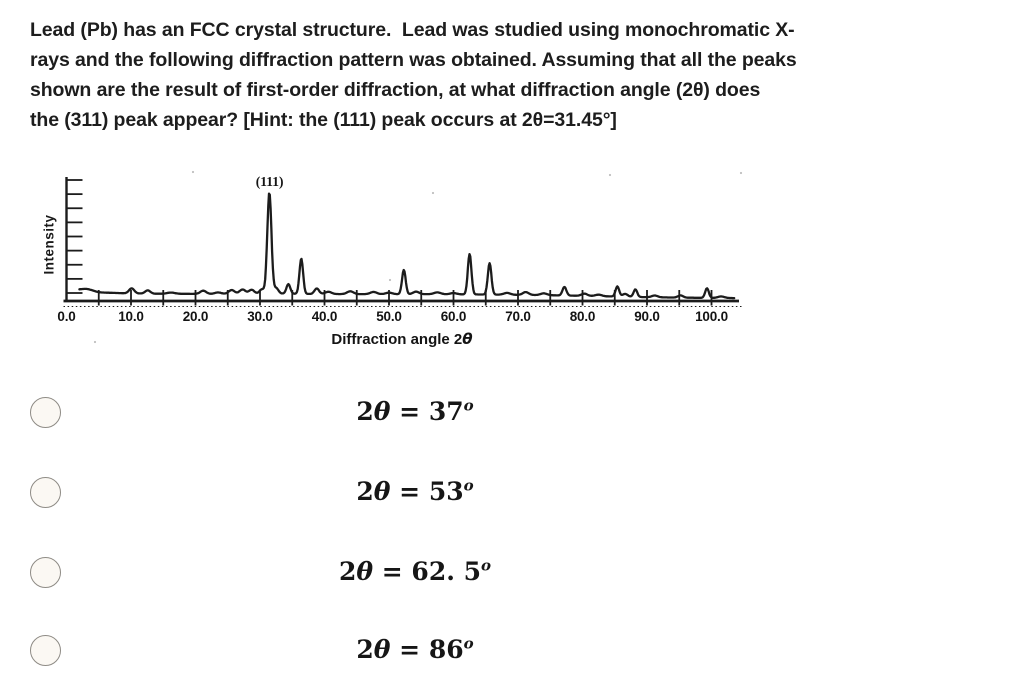  I want to click on diffraction-trace, so click(407, 246).